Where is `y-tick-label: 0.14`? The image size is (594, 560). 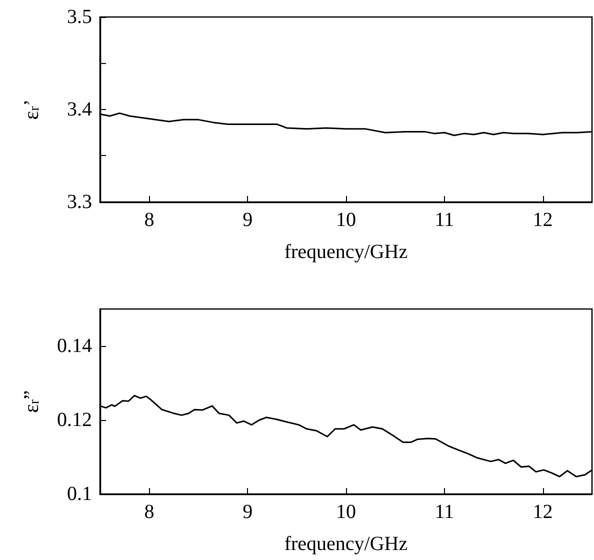 y-tick-label: 0.14 is located at coordinates (74, 346).